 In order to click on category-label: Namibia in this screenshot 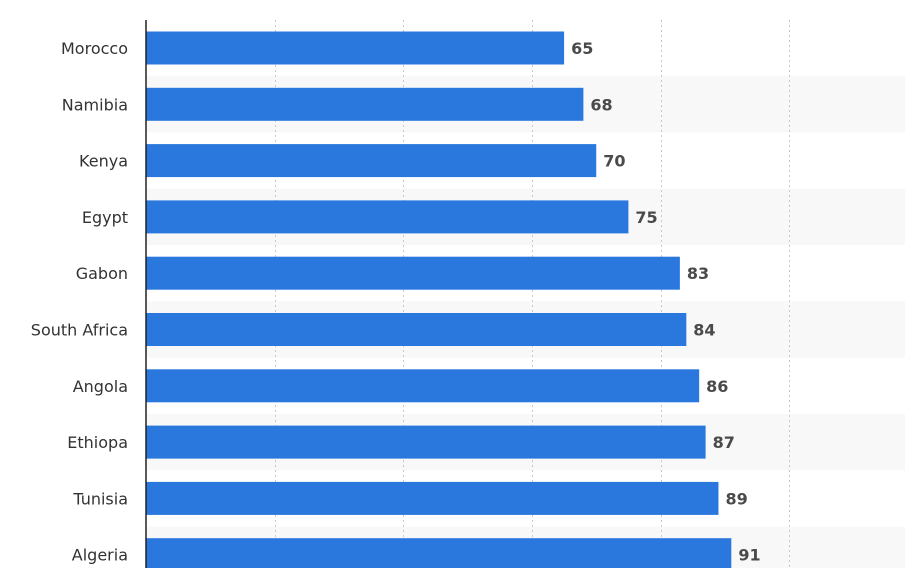, I will do `click(95, 104)`.